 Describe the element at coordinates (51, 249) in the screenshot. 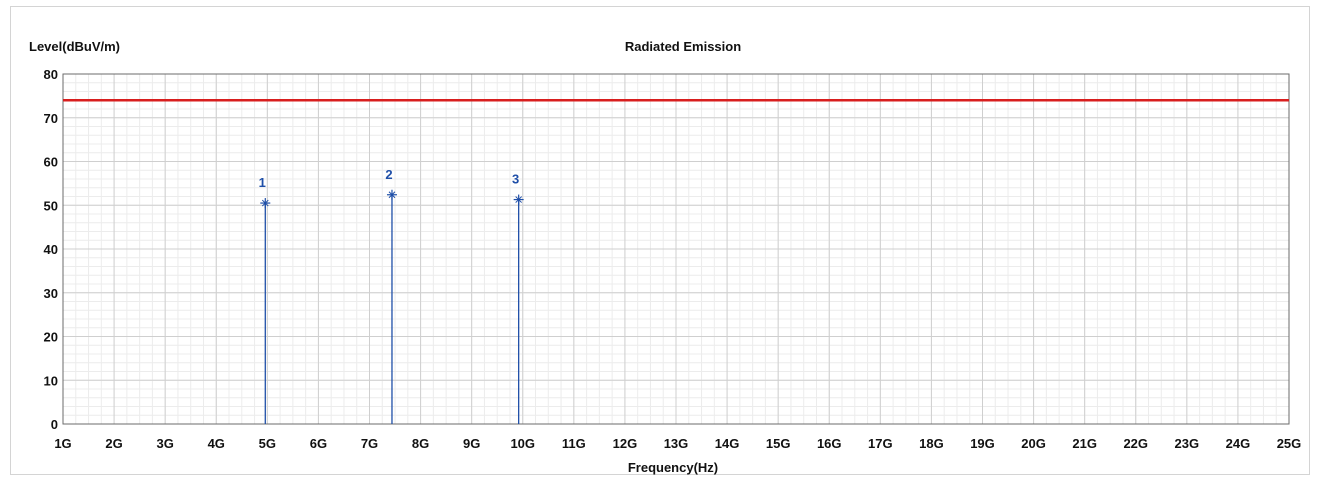

I see `y-tick-label: 40` at that location.